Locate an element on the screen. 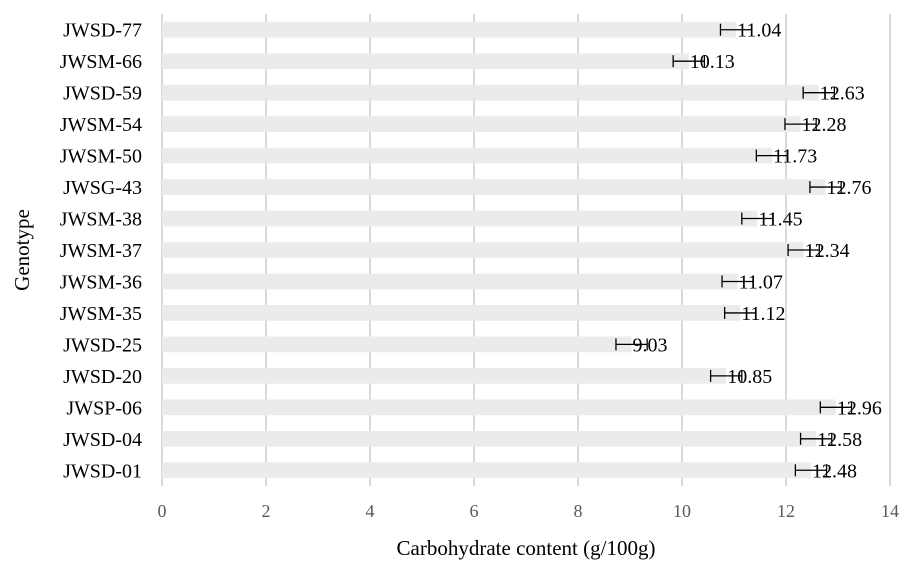  x-tick-label: 0 is located at coordinates (162, 511).